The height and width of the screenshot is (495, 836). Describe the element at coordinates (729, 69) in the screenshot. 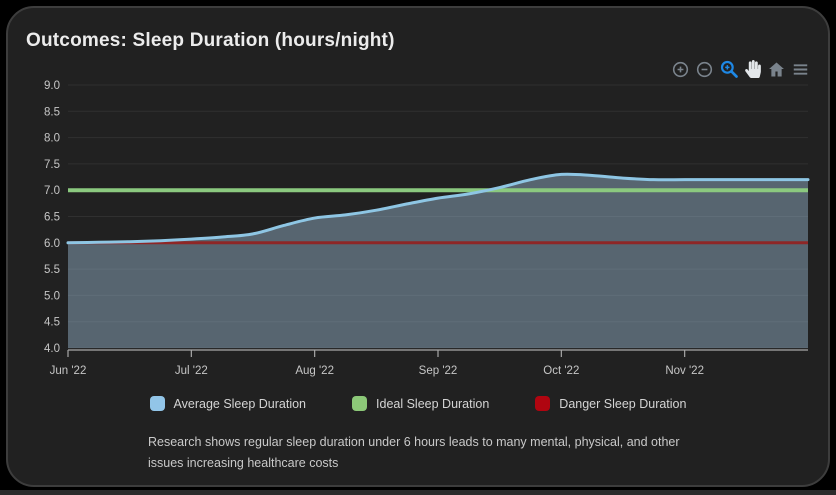

I see `box-zoom-icon` at that location.